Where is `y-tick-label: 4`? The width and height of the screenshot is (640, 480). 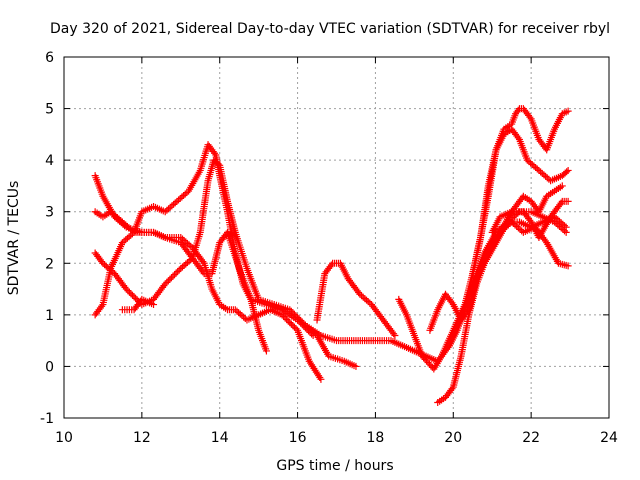
y-tick-label: 4 is located at coordinates (49, 161).